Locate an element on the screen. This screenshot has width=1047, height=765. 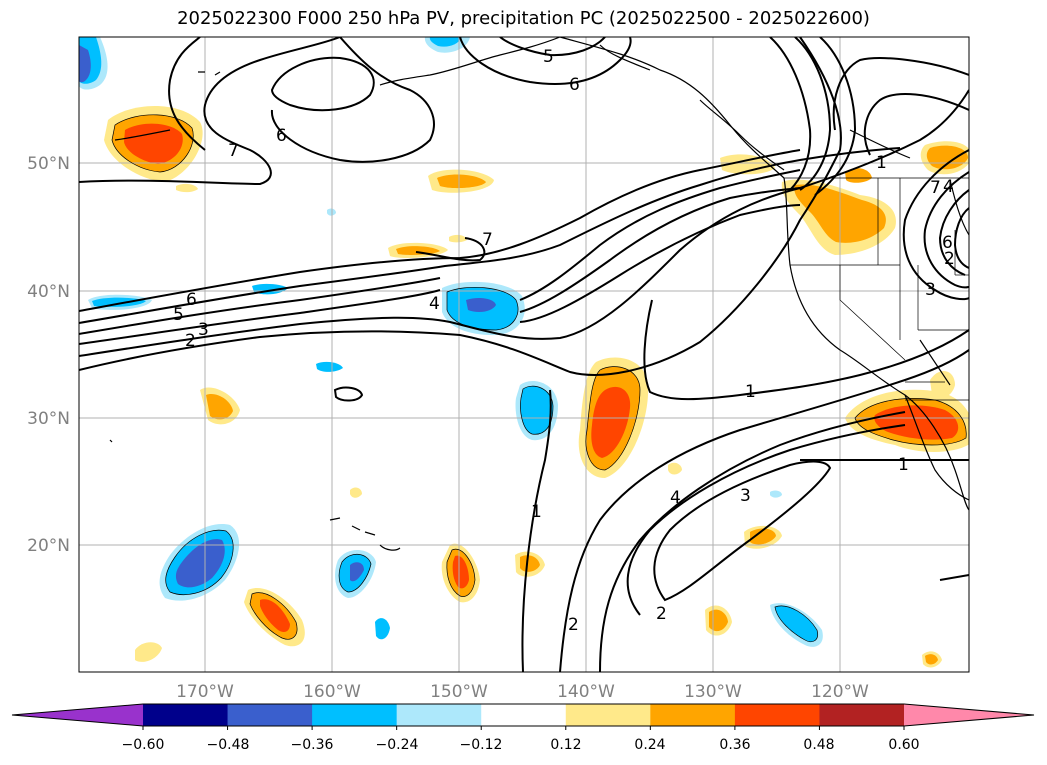
colorbar-tick-label: −0.48 is located at coordinates (228, 745).